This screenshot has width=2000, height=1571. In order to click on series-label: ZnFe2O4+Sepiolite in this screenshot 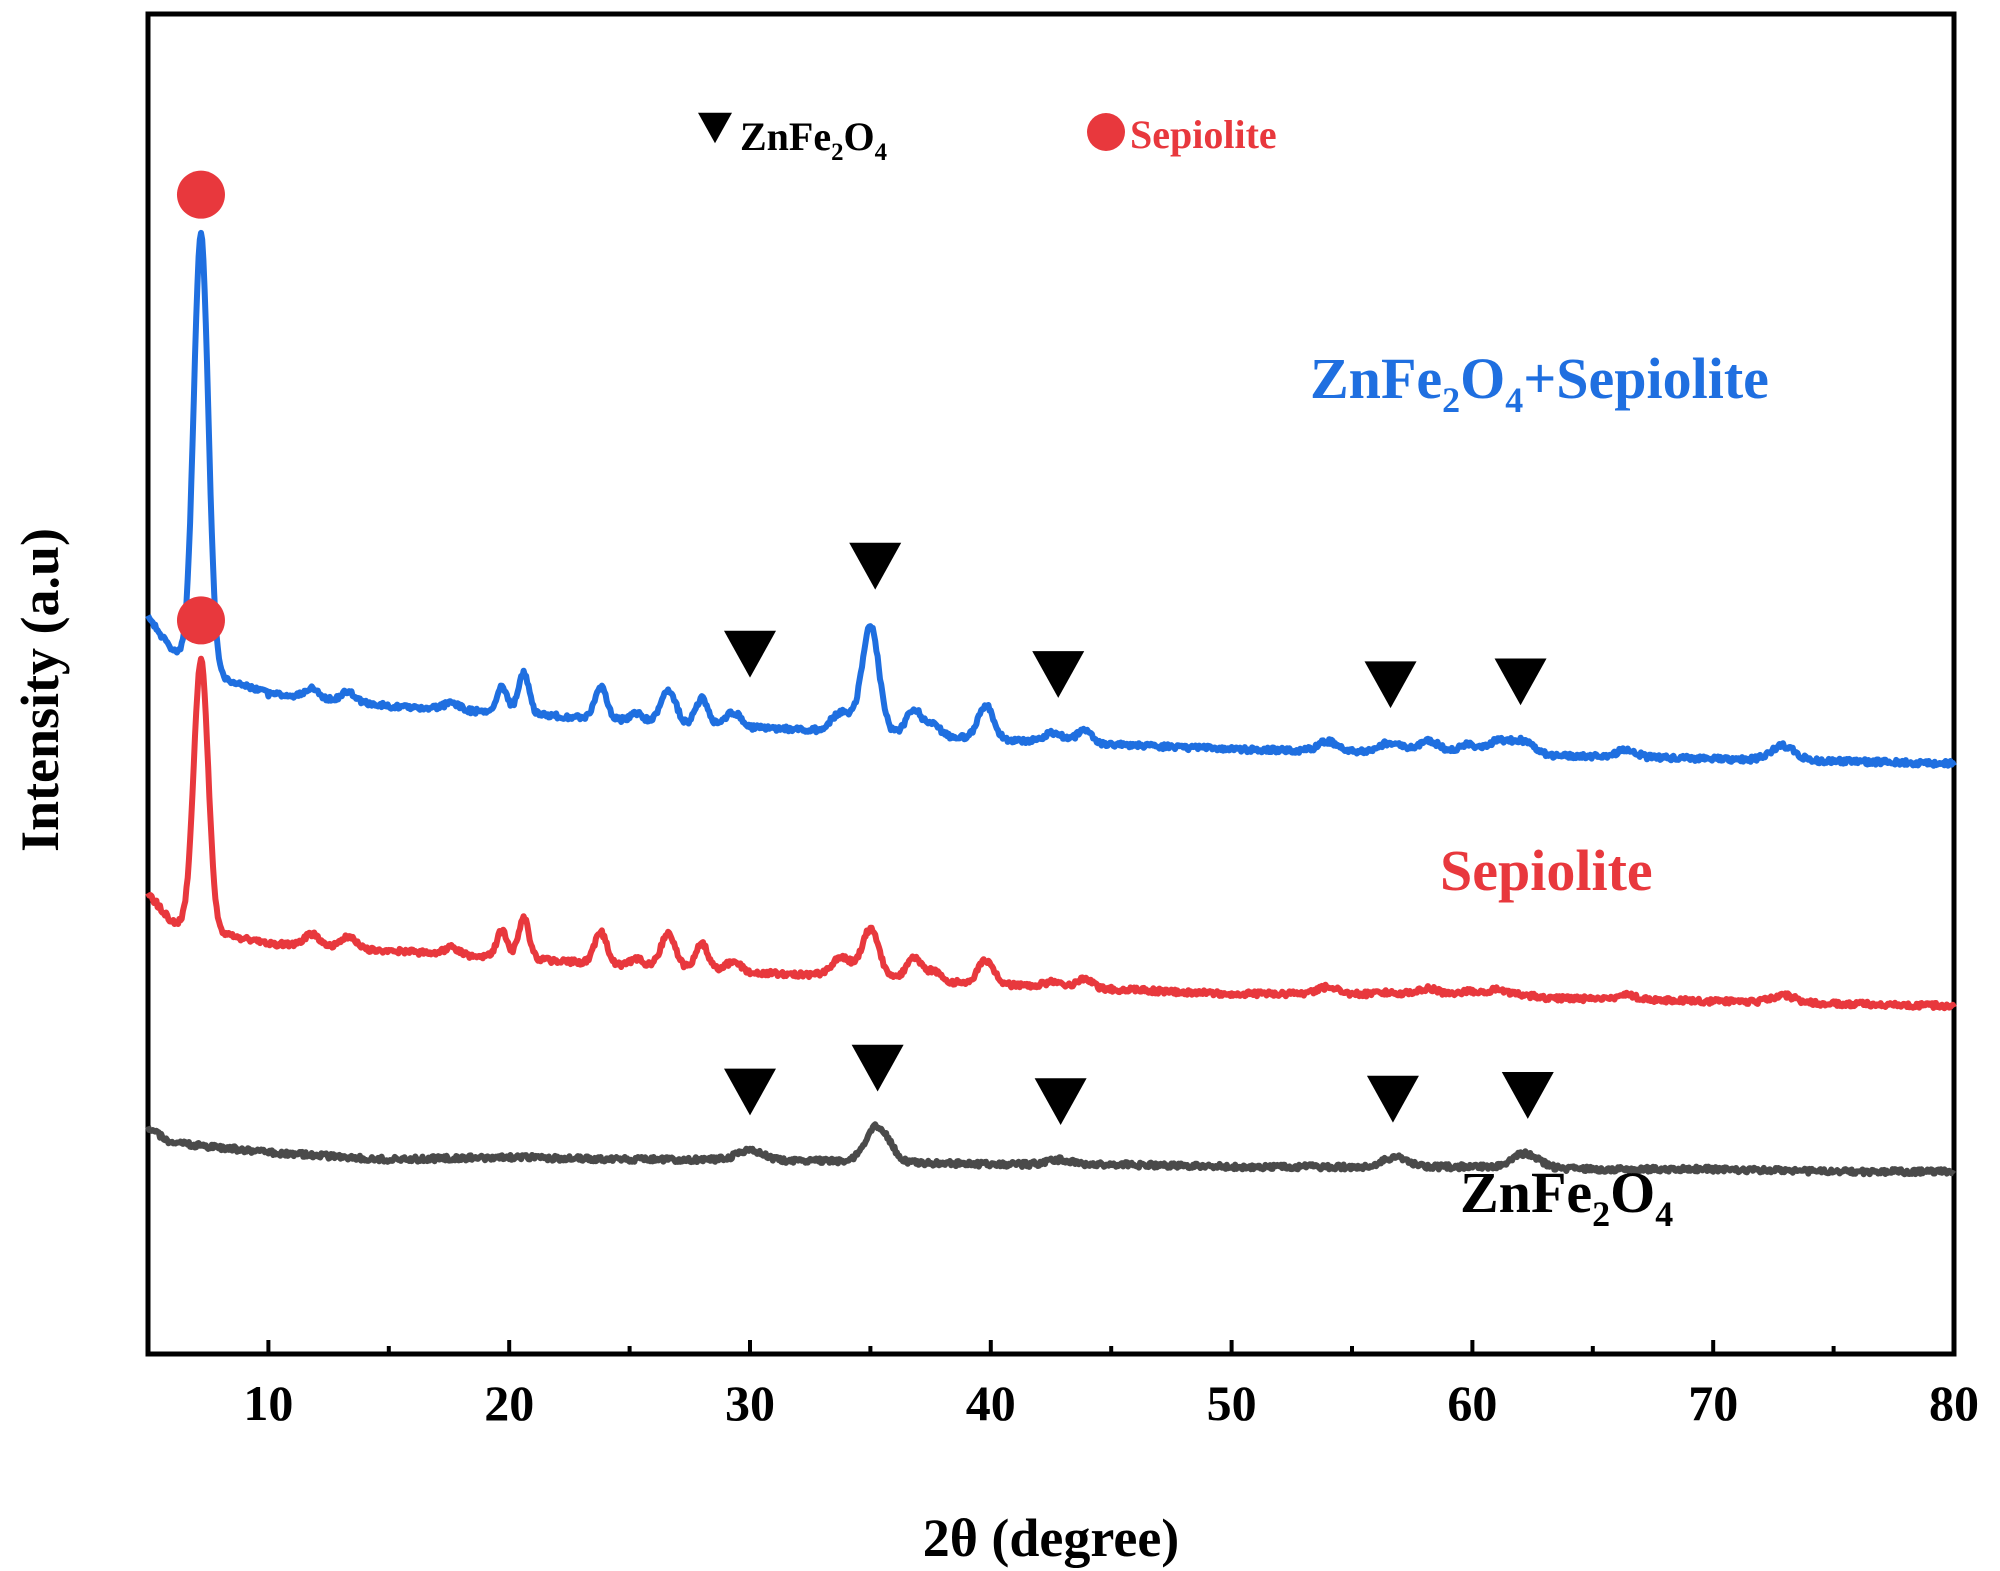, I will do `click(1539, 383)`.